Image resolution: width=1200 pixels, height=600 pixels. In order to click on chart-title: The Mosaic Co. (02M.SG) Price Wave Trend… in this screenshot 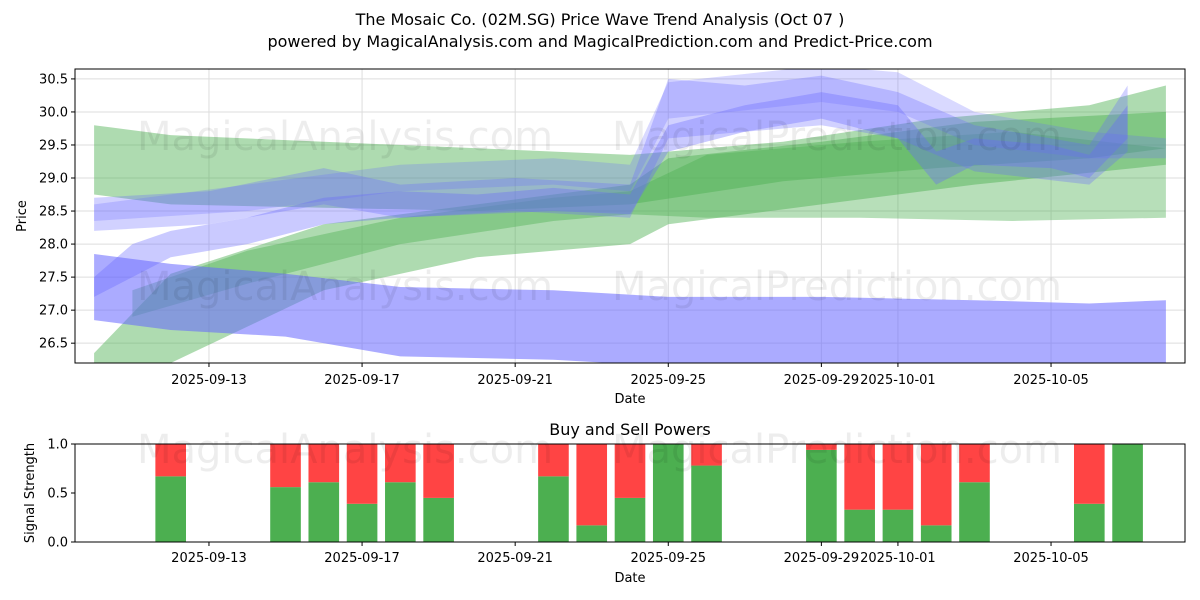, I will do `click(600, 19)`.